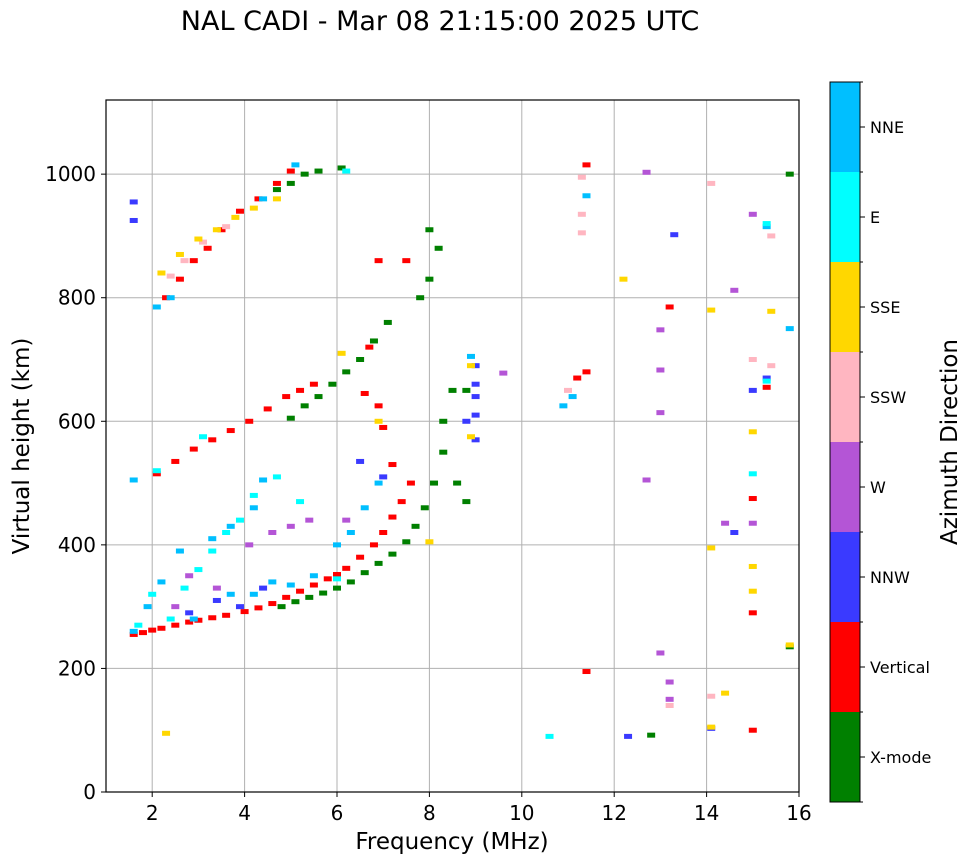 This screenshot has width=972, height=865. Describe the element at coordinates (152, 813) in the screenshot. I see `x-tick-label: 2` at that location.